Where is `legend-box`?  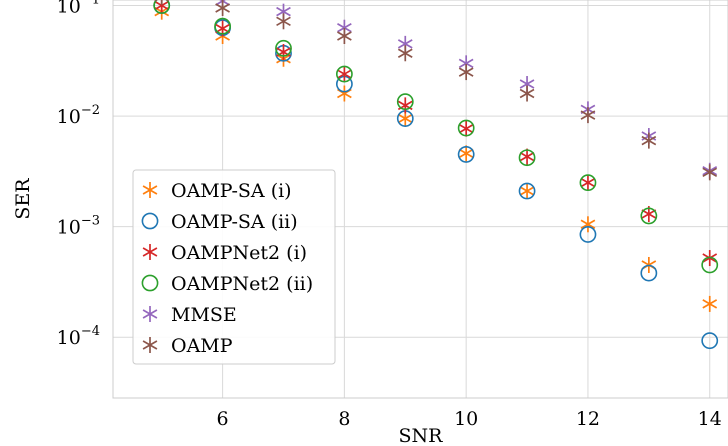
legend-box is located at coordinates (234, 267).